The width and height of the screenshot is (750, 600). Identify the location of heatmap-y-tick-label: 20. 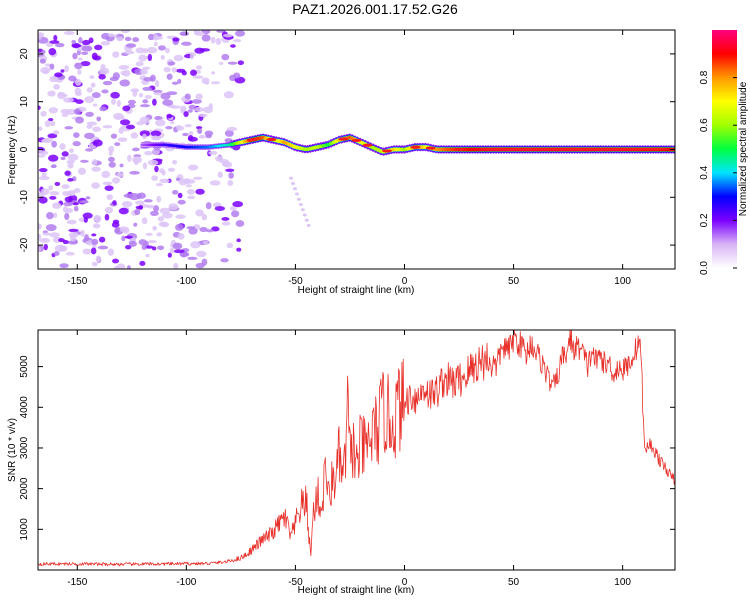
(24, 54).